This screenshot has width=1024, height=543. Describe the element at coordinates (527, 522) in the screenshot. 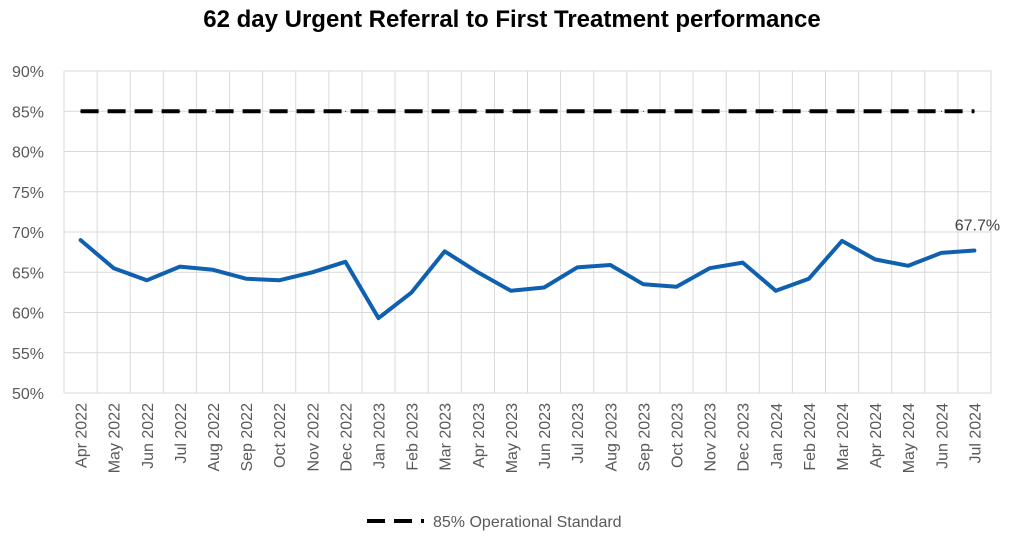

I see `legend-label: 85% Operational Standard` at that location.